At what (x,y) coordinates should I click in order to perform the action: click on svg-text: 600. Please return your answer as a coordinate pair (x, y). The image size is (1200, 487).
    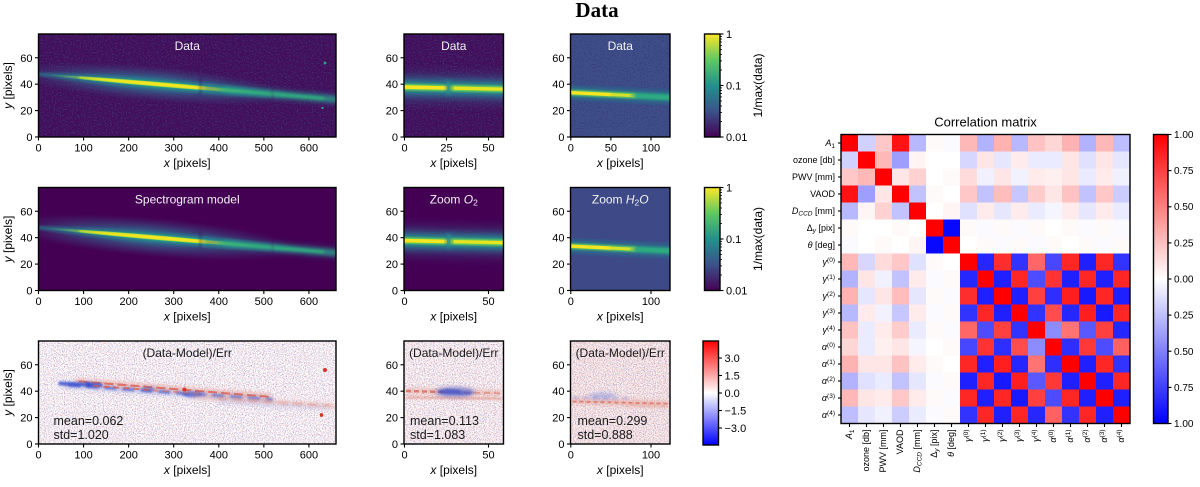
    Looking at the image, I should click on (309, 302).